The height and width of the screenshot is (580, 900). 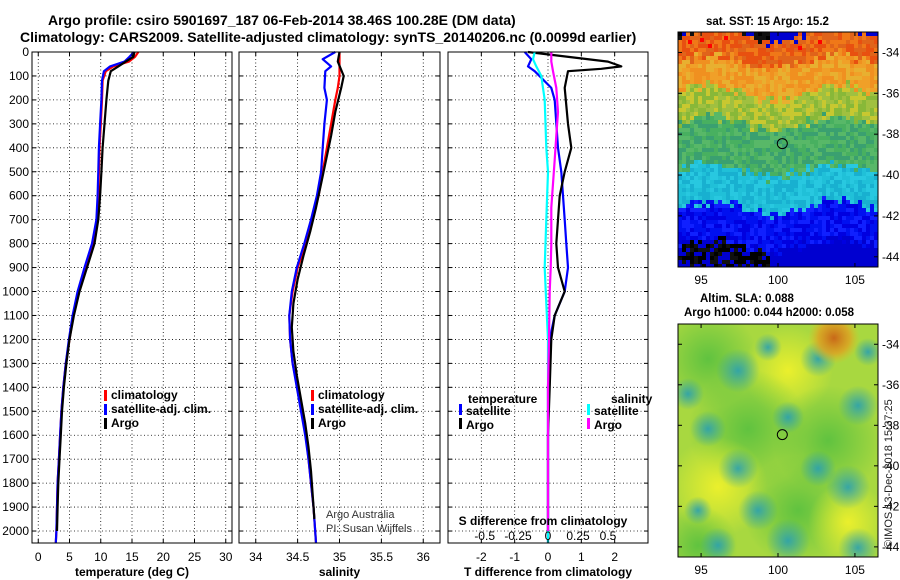 I want to click on legend-swatch, so click(x=312, y=409).